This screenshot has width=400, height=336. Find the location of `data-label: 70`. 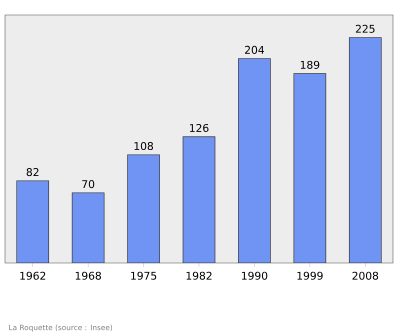

data-label: 70 is located at coordinates (88, 184).